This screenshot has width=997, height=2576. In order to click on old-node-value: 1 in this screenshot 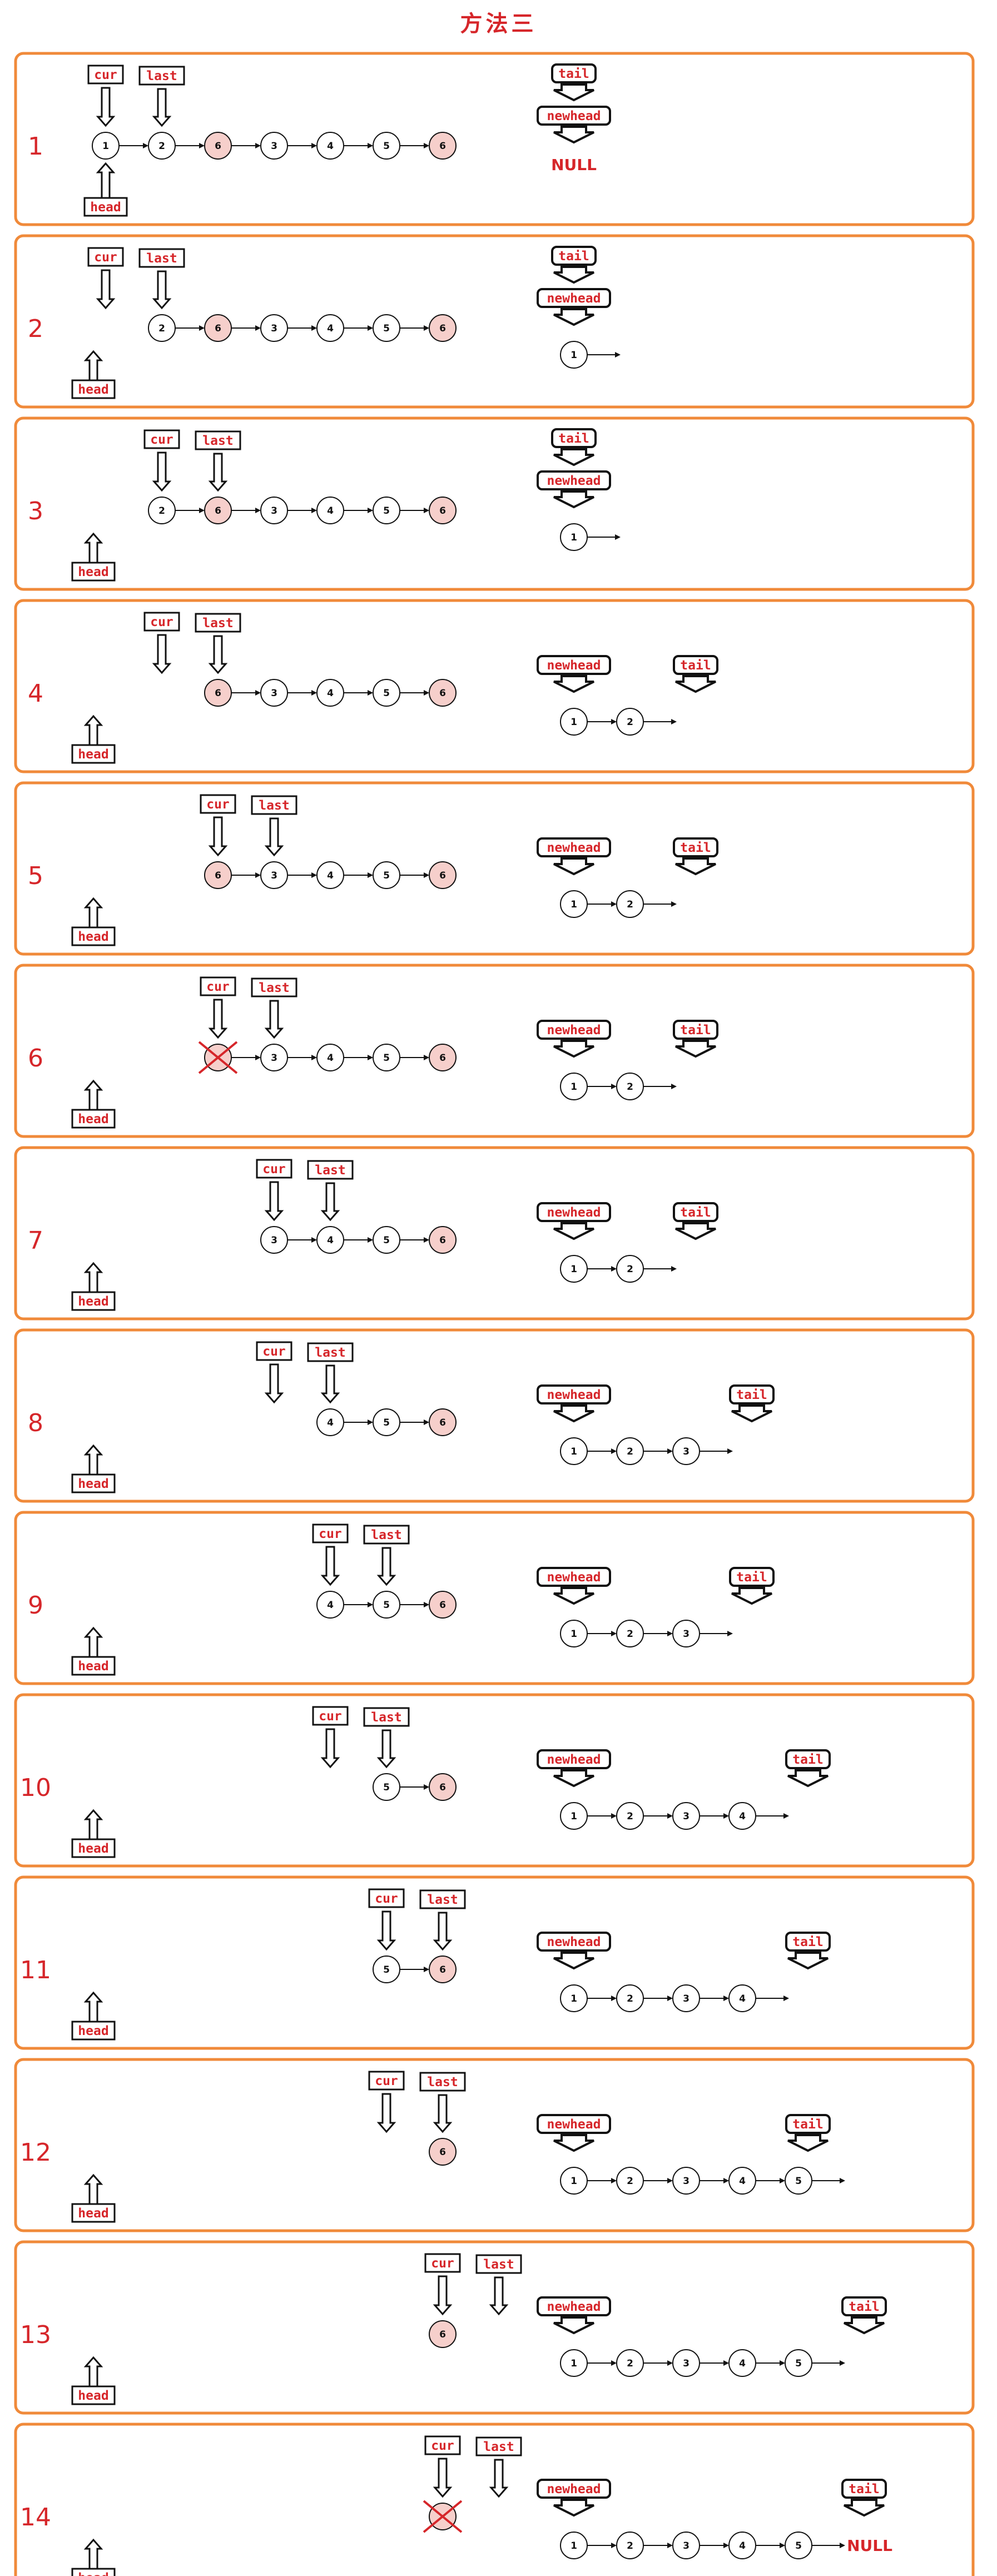, I will do `click(105, 146)`.